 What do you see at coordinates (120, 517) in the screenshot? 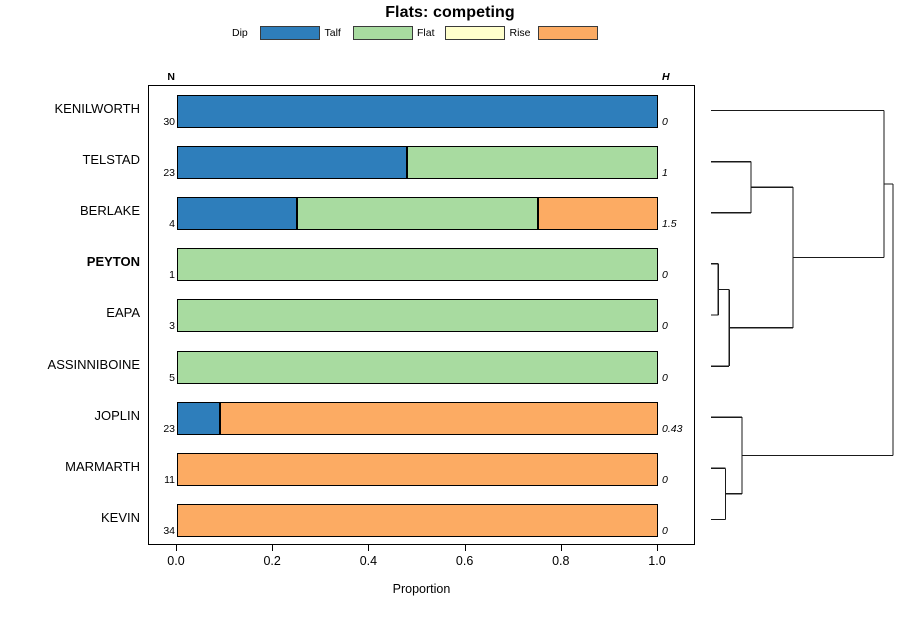
I see `y-axis-label: KEVIN` at bounding box center [120, 517].